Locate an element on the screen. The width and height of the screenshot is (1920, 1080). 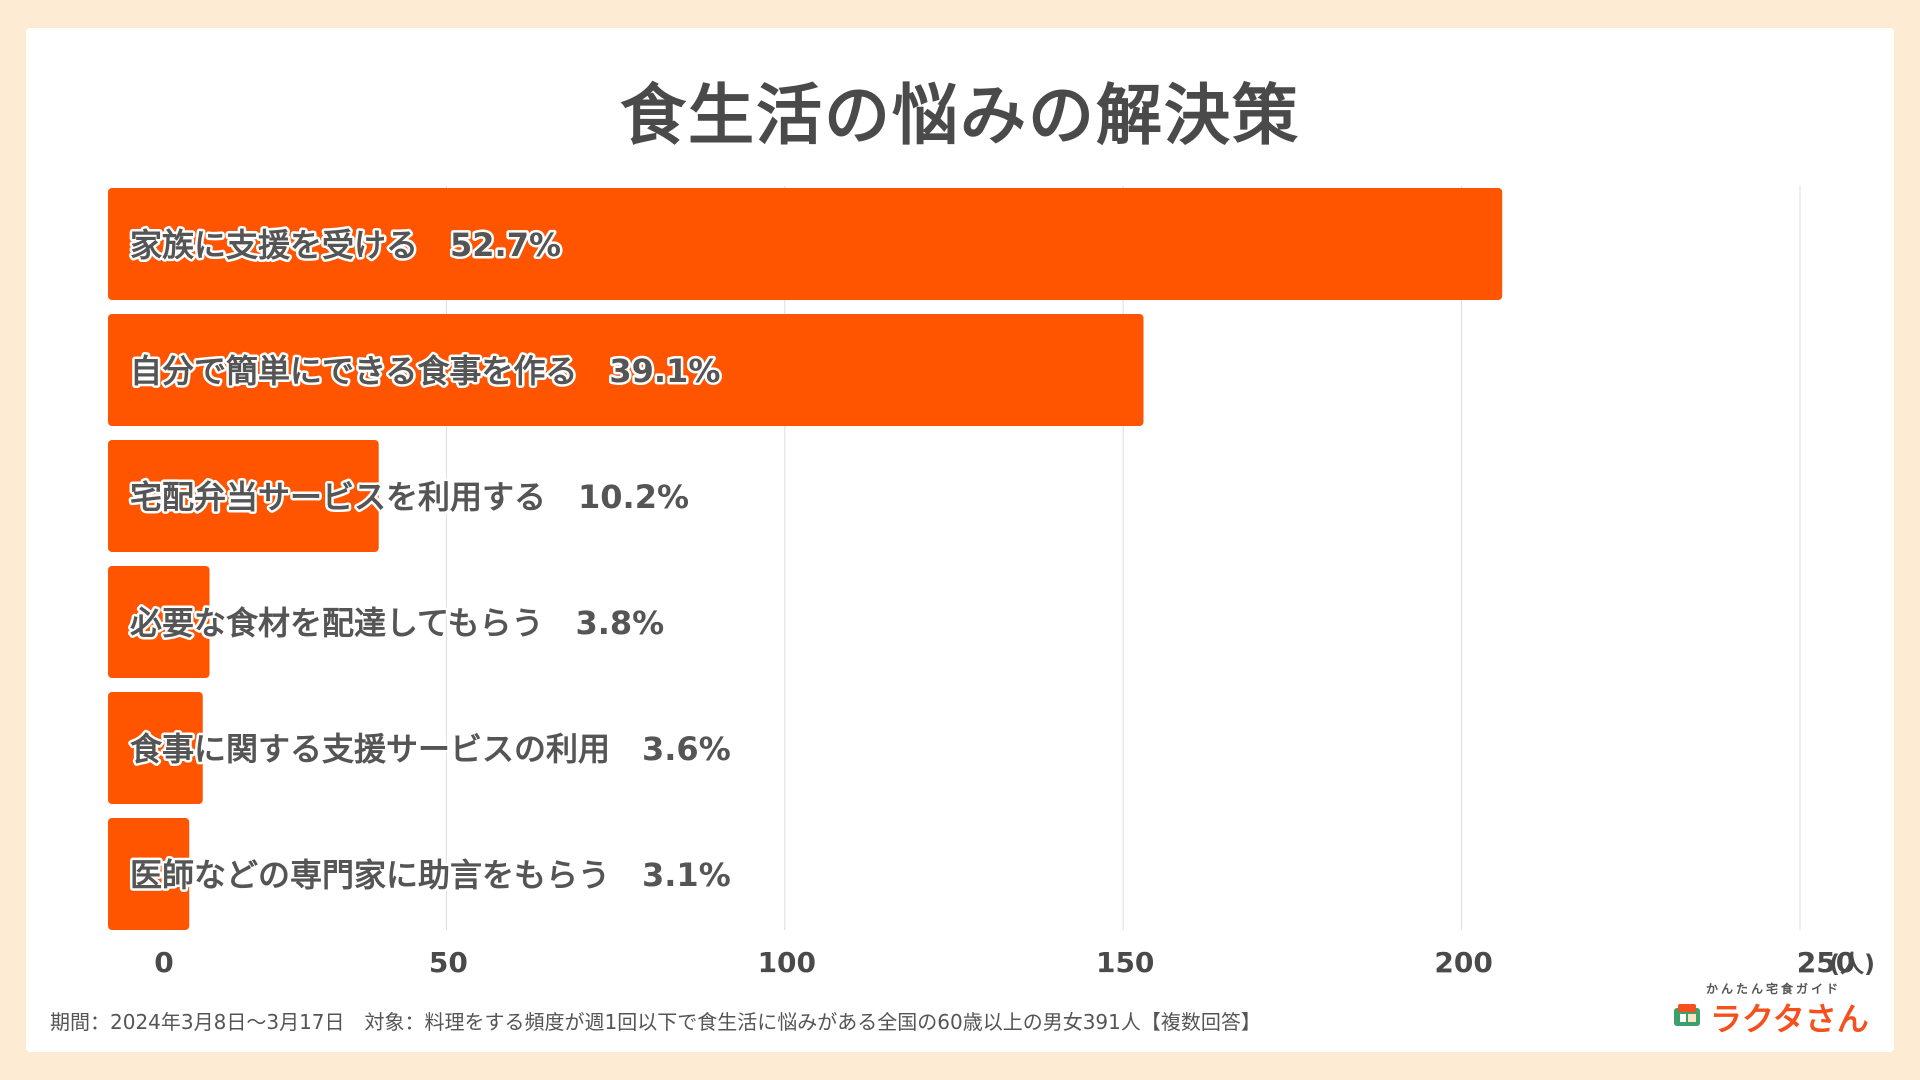
x-tick-label: 50 is located at coordinates (448, 962).